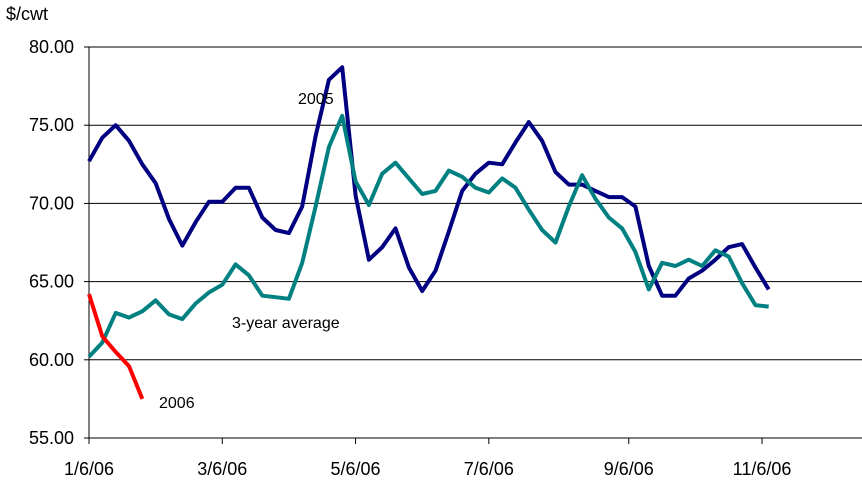 The image size is (862, 487). Describe the element at coordinates (316, 99) in the screenshot. I see `annotation-2005: 2005` at that location.